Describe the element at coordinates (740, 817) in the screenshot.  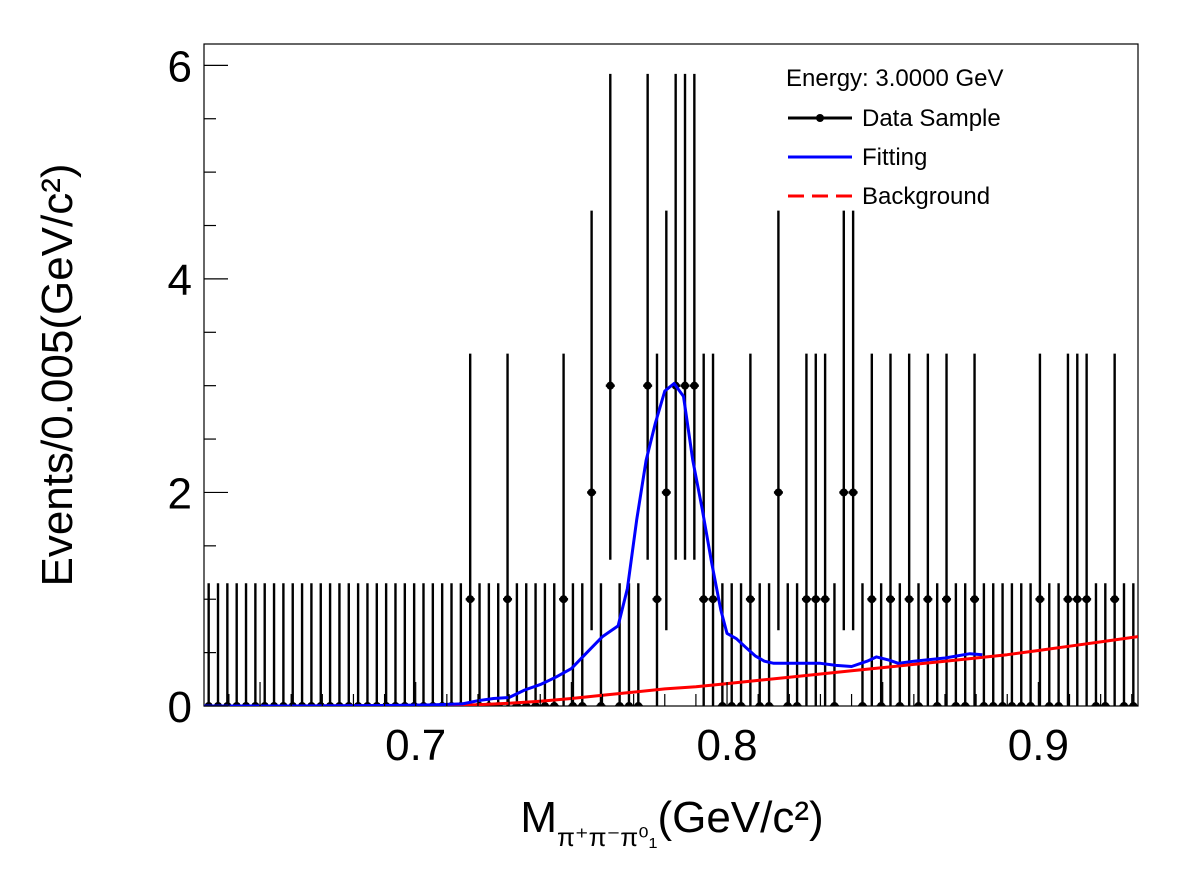
I see `x-axis-label-suffix: (GeV/c²)` at that location.